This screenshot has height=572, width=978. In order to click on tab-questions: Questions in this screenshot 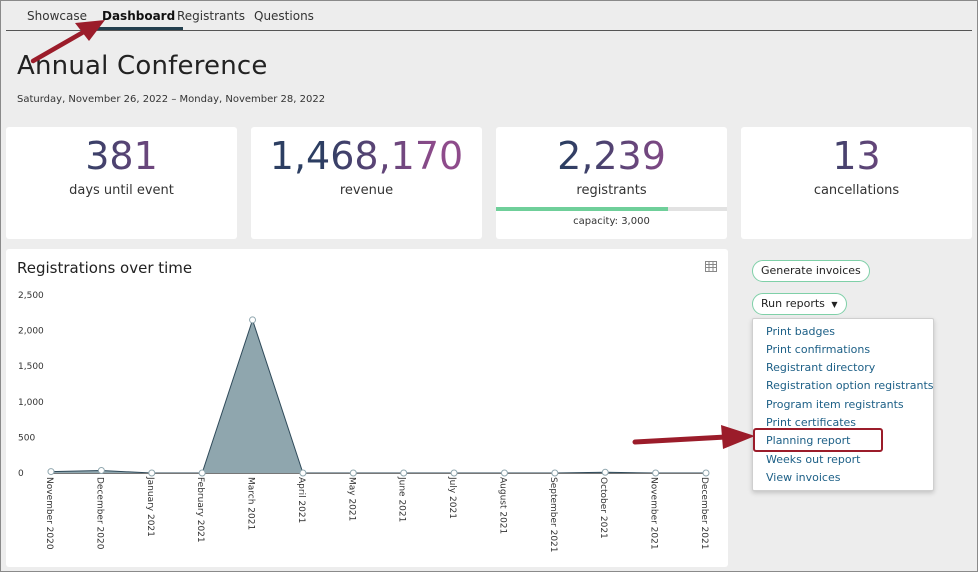, I will do `click(284, 16)`.